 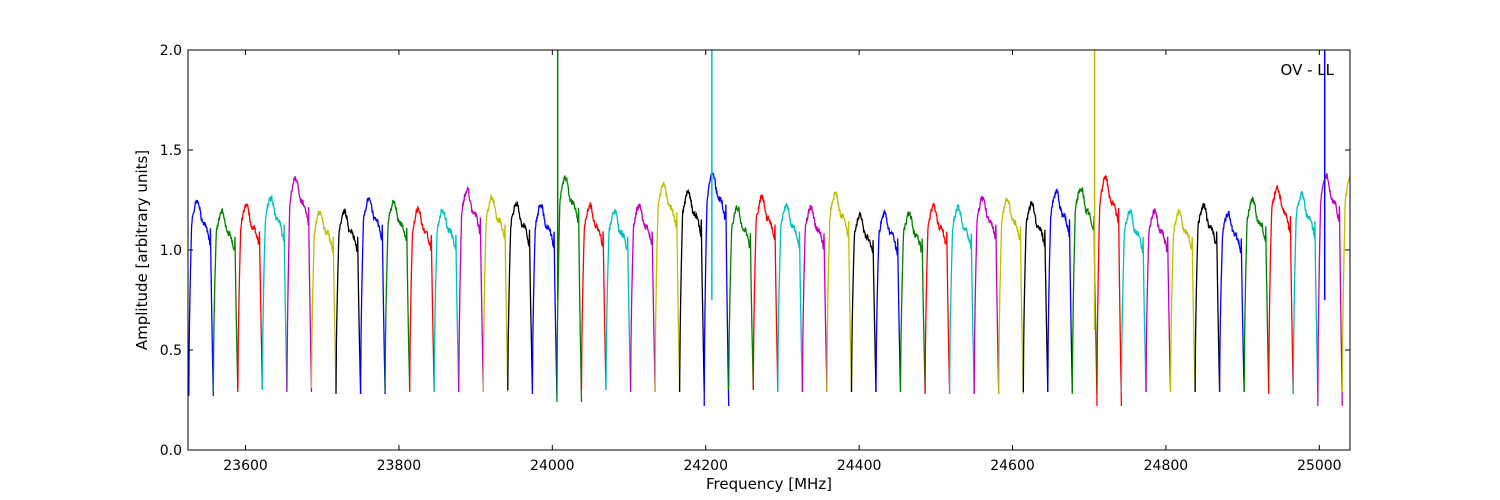 I want to click on plot-annotation: OV - LL, so click(x=1308, y=70).